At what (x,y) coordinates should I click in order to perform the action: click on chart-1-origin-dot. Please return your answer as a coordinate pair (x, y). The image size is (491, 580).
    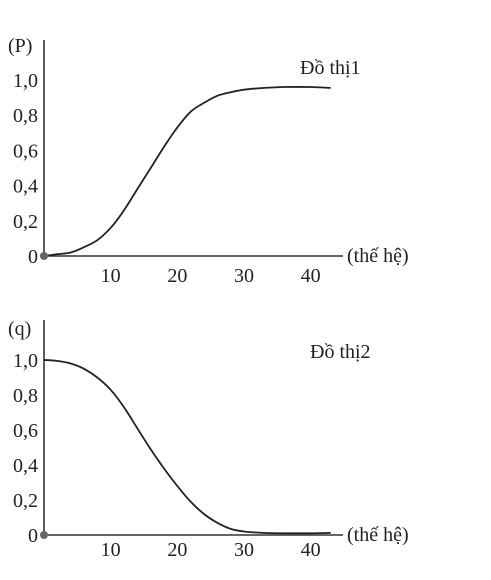
    Looking at the image, I should click on (44, 256).